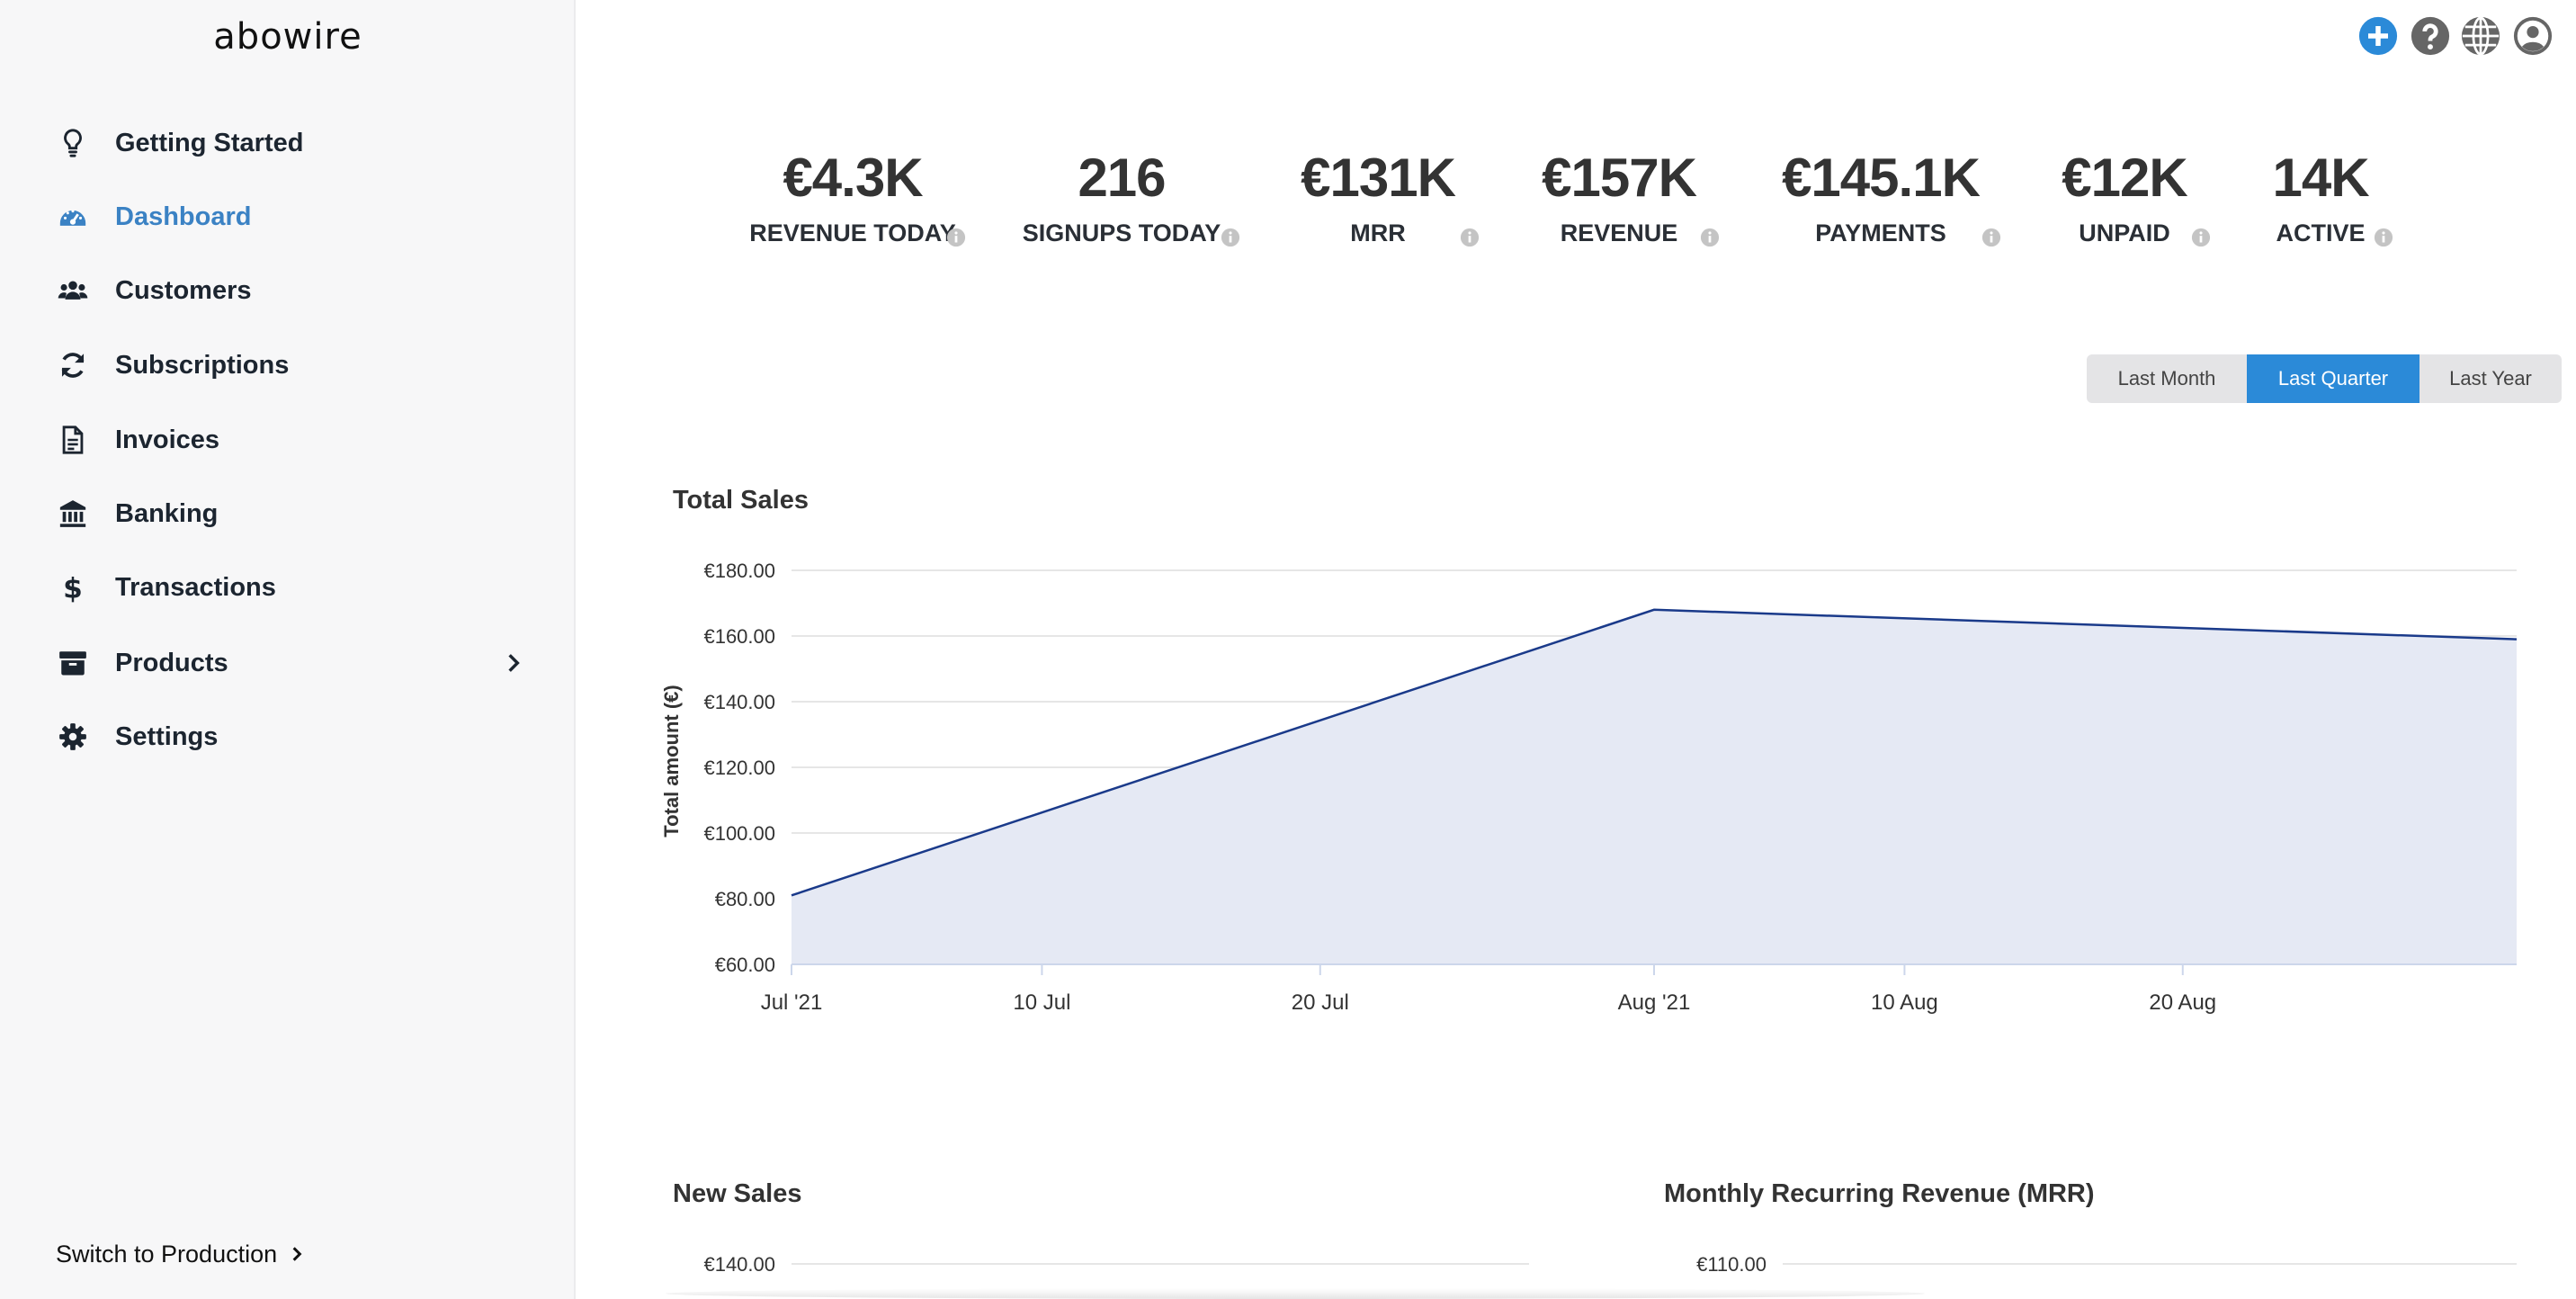 The image size is (2576, 1299). Describe the element at coordinates (73, 217) in the screenshot. I see `dashboard-gauge-icon` at that location.